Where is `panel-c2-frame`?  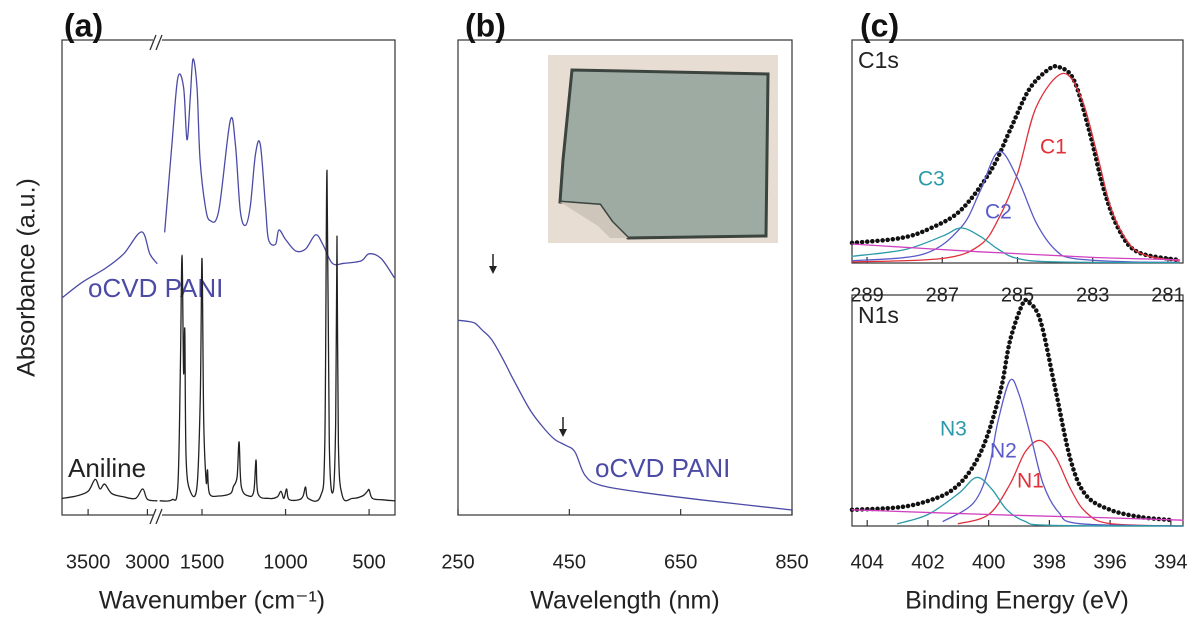
panel-c2-frame is located at coordinates (1017, 410).